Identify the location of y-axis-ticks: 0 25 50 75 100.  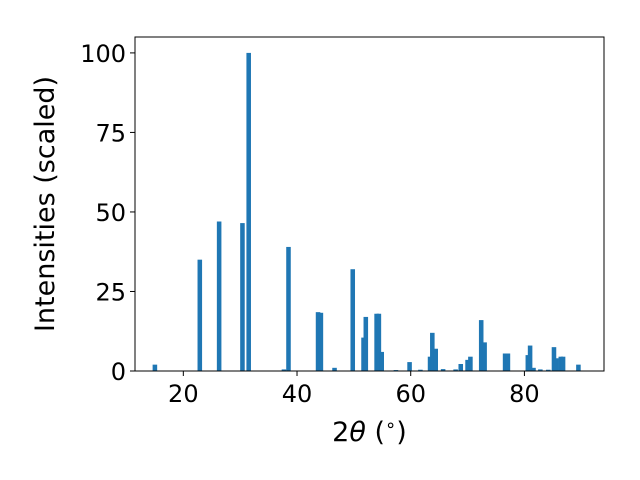
(107, 213).